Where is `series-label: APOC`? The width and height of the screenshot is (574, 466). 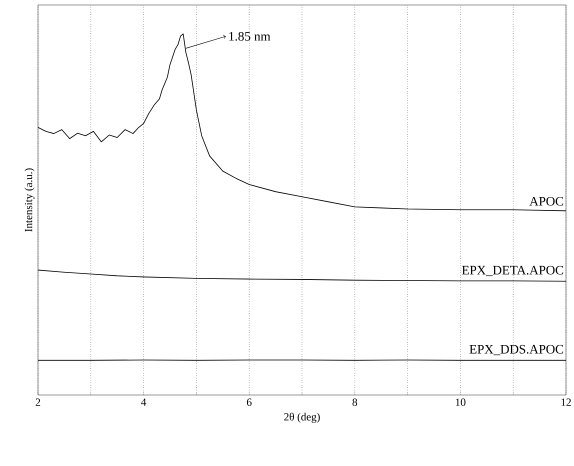
series-label: APOC is located at coordinates (546, 201).